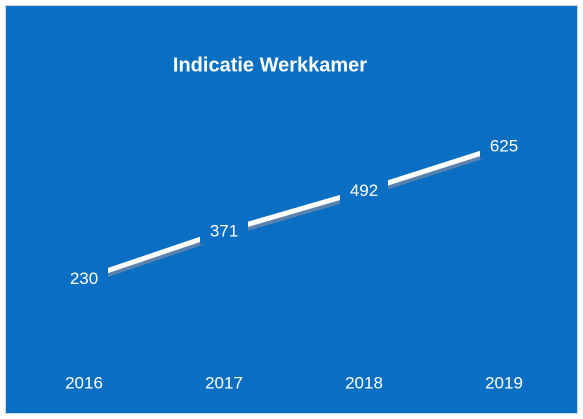 The height and width of the screenshot is (419, 583). Describe the element at coordinates (364, 382) in the screenshot. I see `x-tick-label: 2018` at that location.